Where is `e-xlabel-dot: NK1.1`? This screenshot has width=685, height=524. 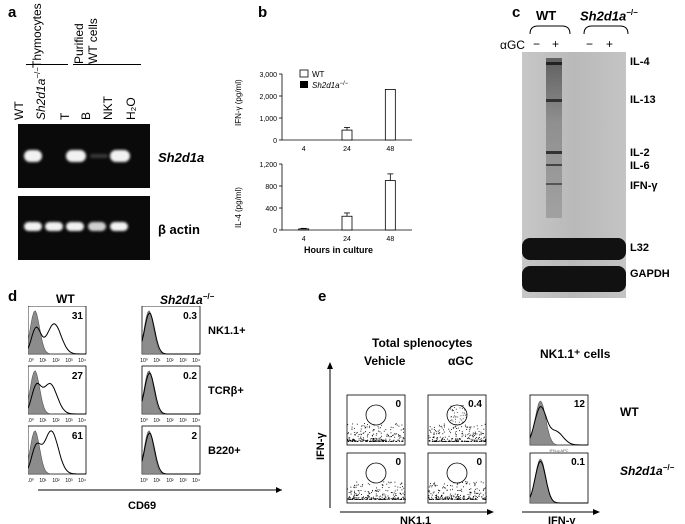
e-xlabel-dot: NK1.1 is located at coordinates (415, 519).